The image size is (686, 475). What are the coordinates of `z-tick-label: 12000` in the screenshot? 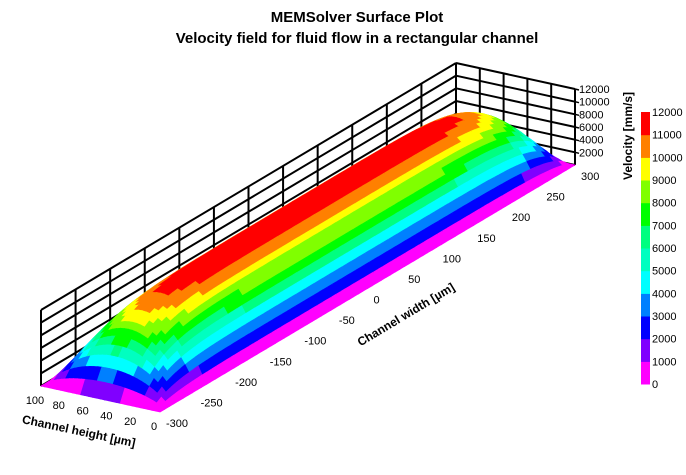 It's located at (594, 90).